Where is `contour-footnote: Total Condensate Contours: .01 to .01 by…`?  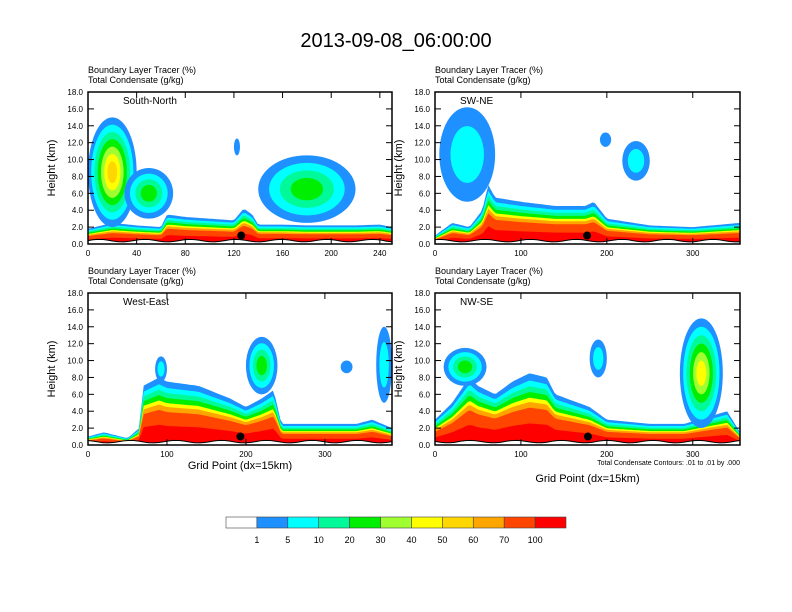 contour-footnote: Total Condensate Contours: .01 to .01 by… is located at coordinates (668, 463).